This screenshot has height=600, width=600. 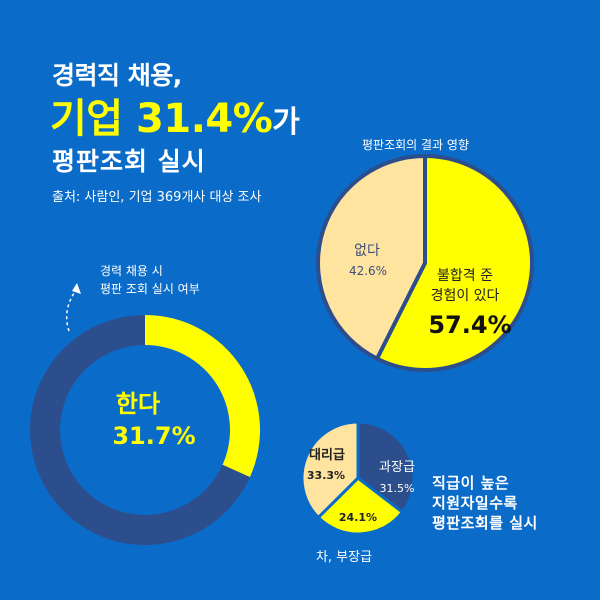 What do you see at coordinates (71, 310) in the screenshot?
I see `caption-arrow` at bounding box center [71, 310].